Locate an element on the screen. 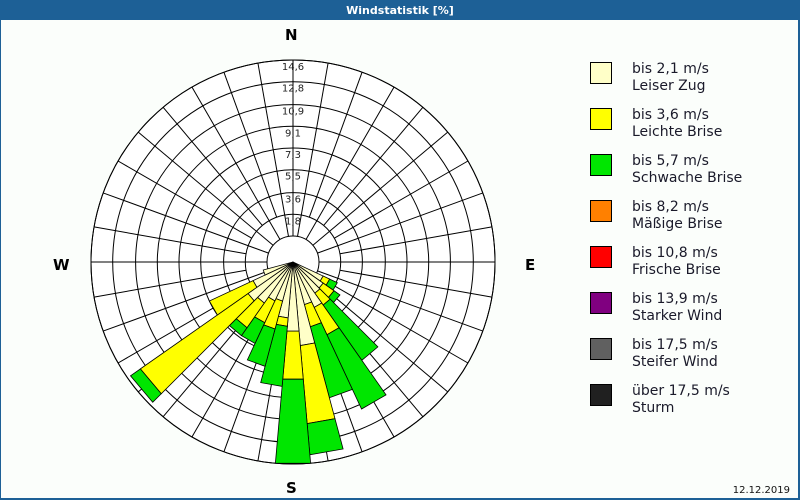  compass-south-label: S is located at coordinates (291, 488).